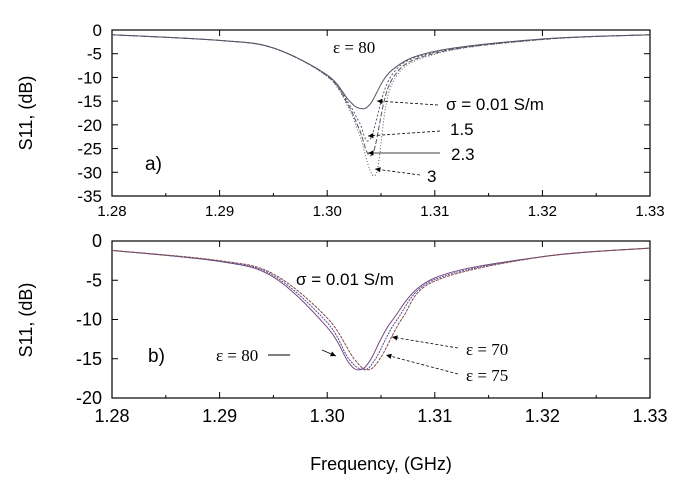 This screenshot has width=698, height=487. I want to click on arrow-3-head, so click(378, 170).